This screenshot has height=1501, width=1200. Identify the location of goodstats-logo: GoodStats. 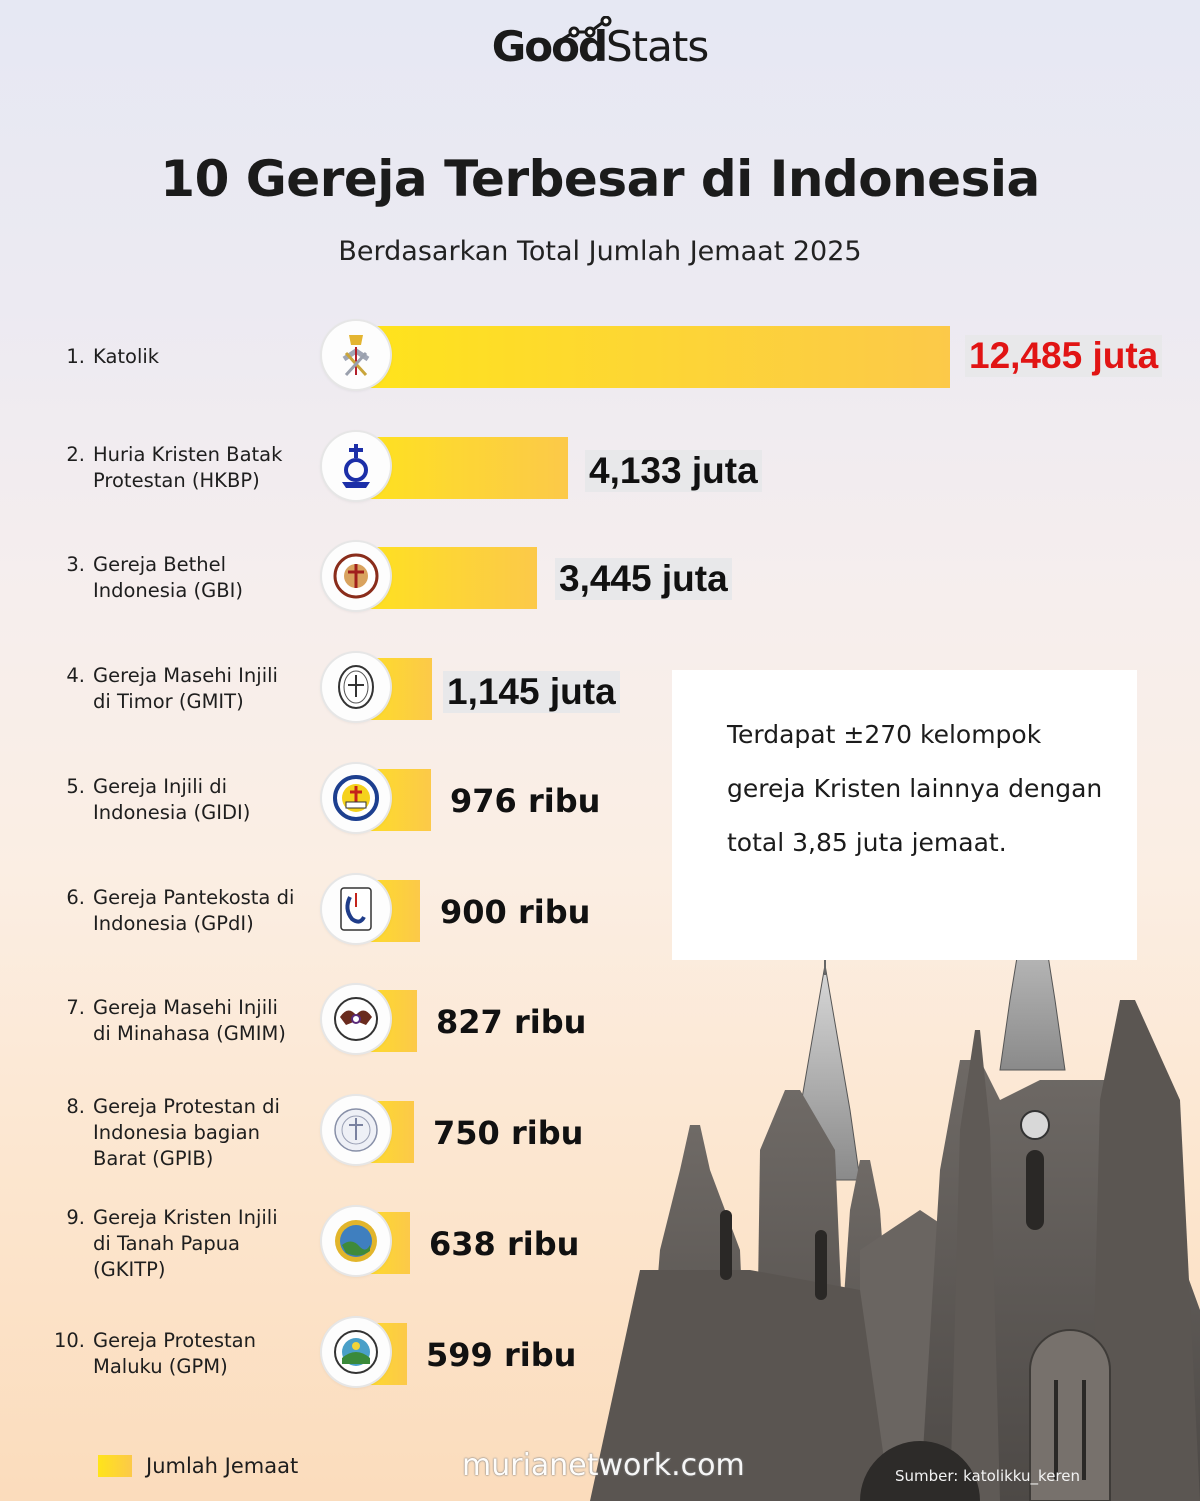
(600, 43).